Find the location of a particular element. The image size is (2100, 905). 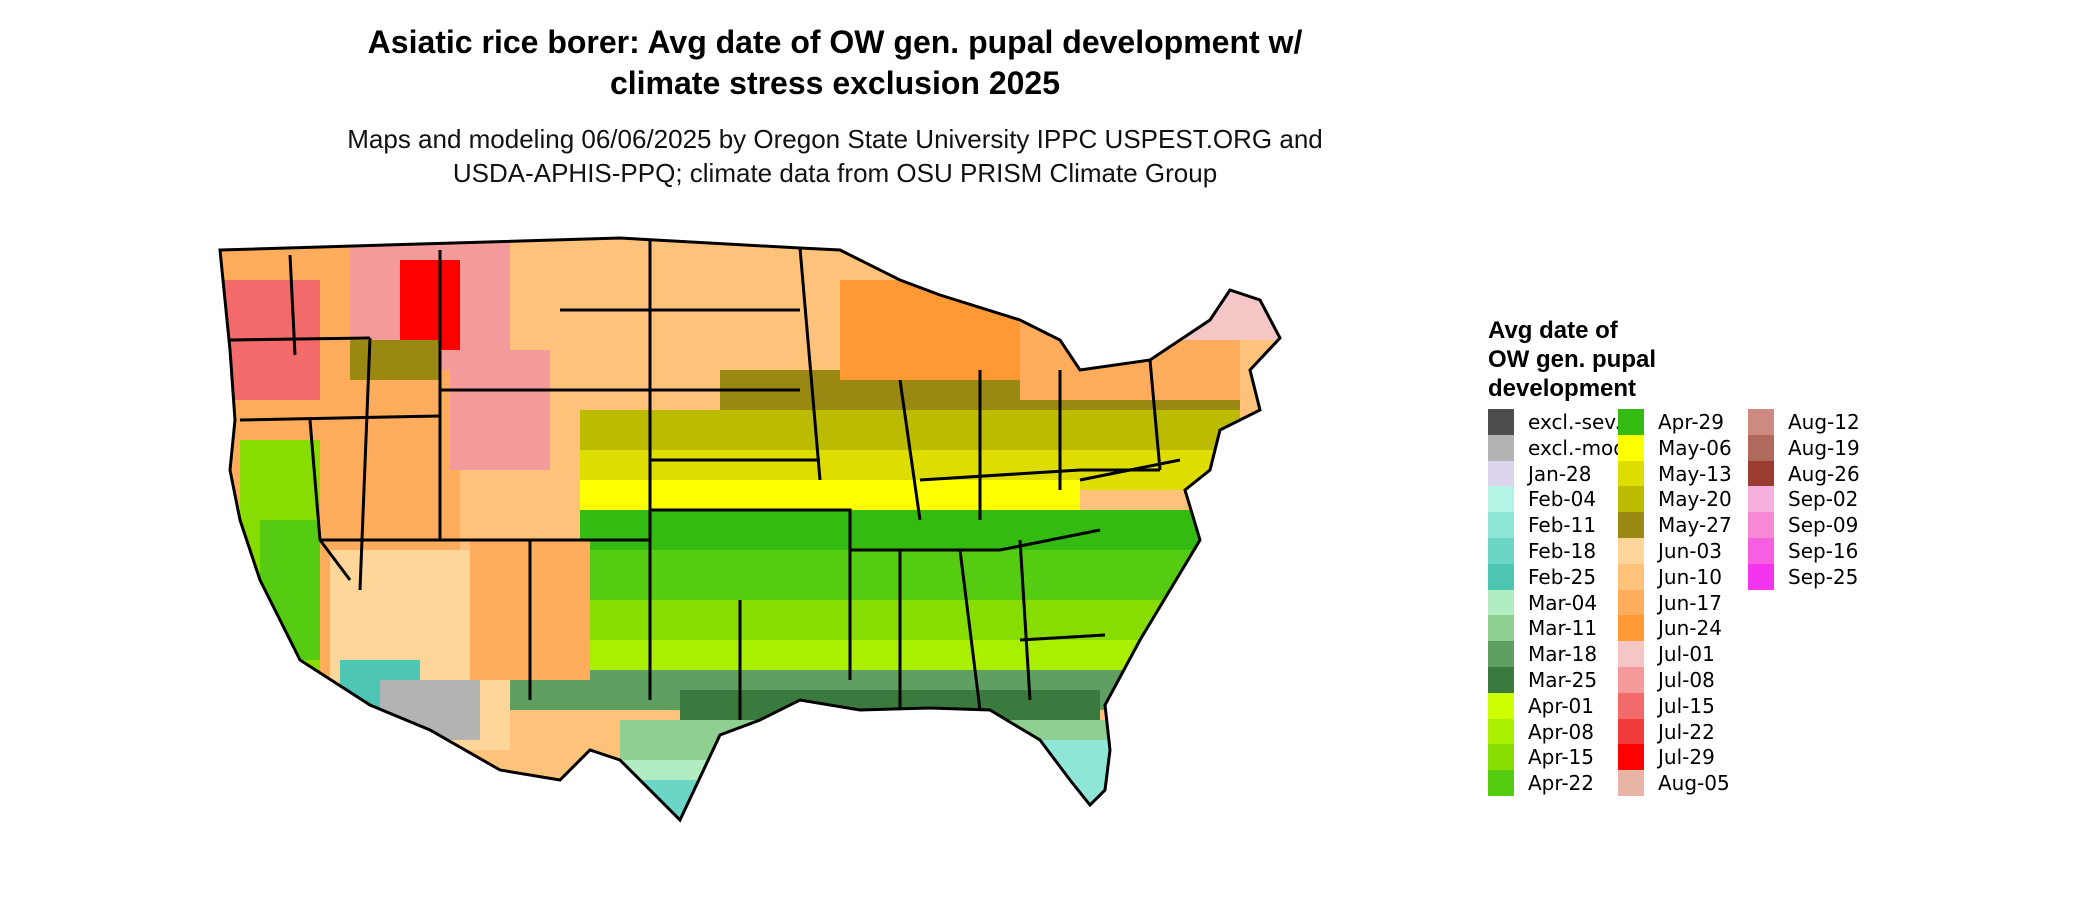

legend-item: Jun-24 is located at coordinates (1670, 628).